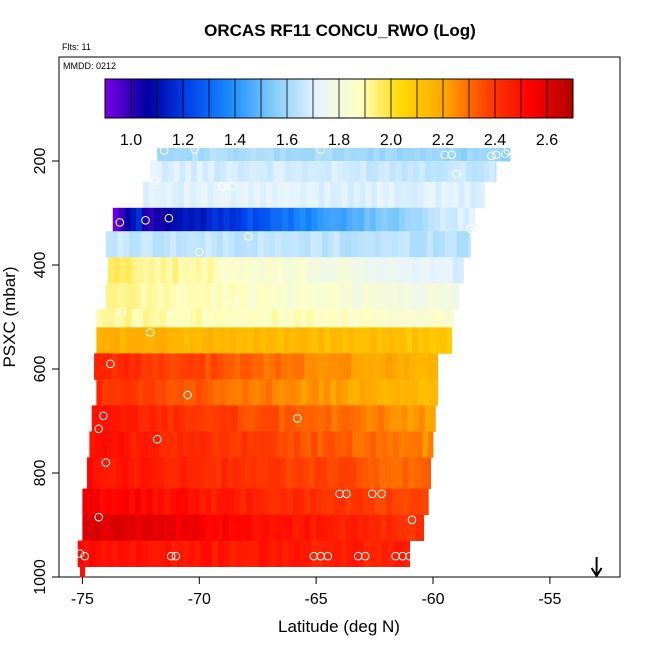 The width and height of the screenshot is (650, 650). I want to click on arrow-head, so click(596, 572).